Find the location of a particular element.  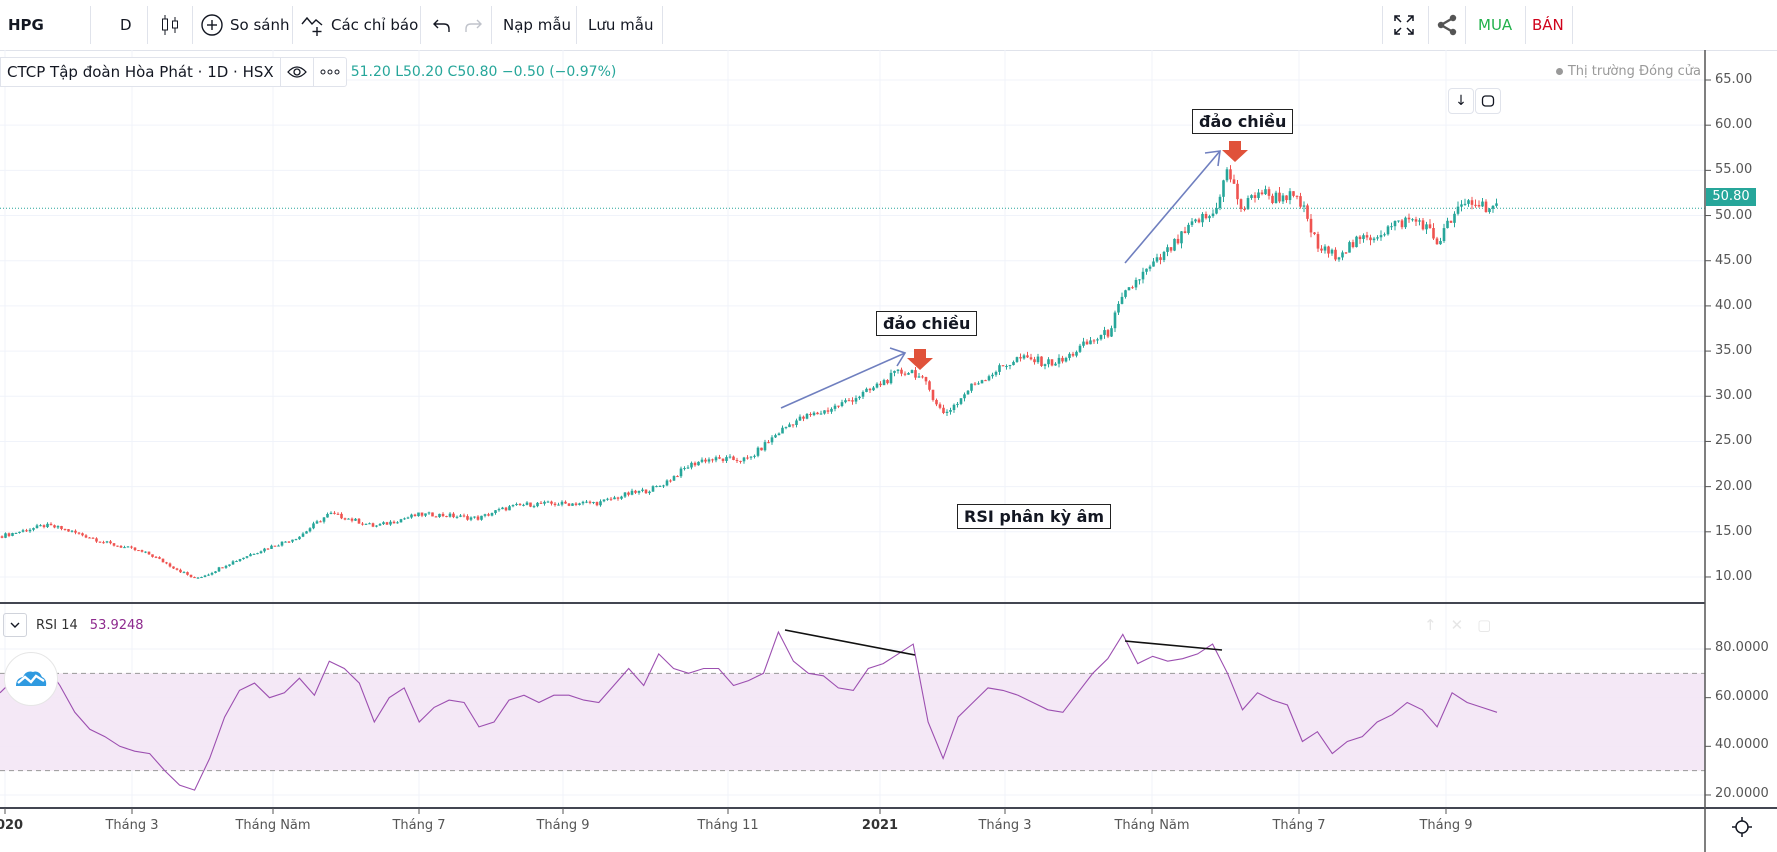

collapse-button is located at coordinates (15, 625).